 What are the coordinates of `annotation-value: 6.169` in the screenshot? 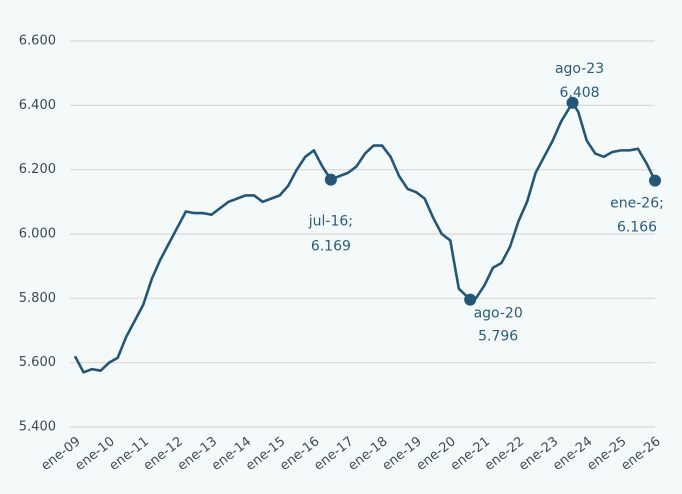 It's located at (331, 247).